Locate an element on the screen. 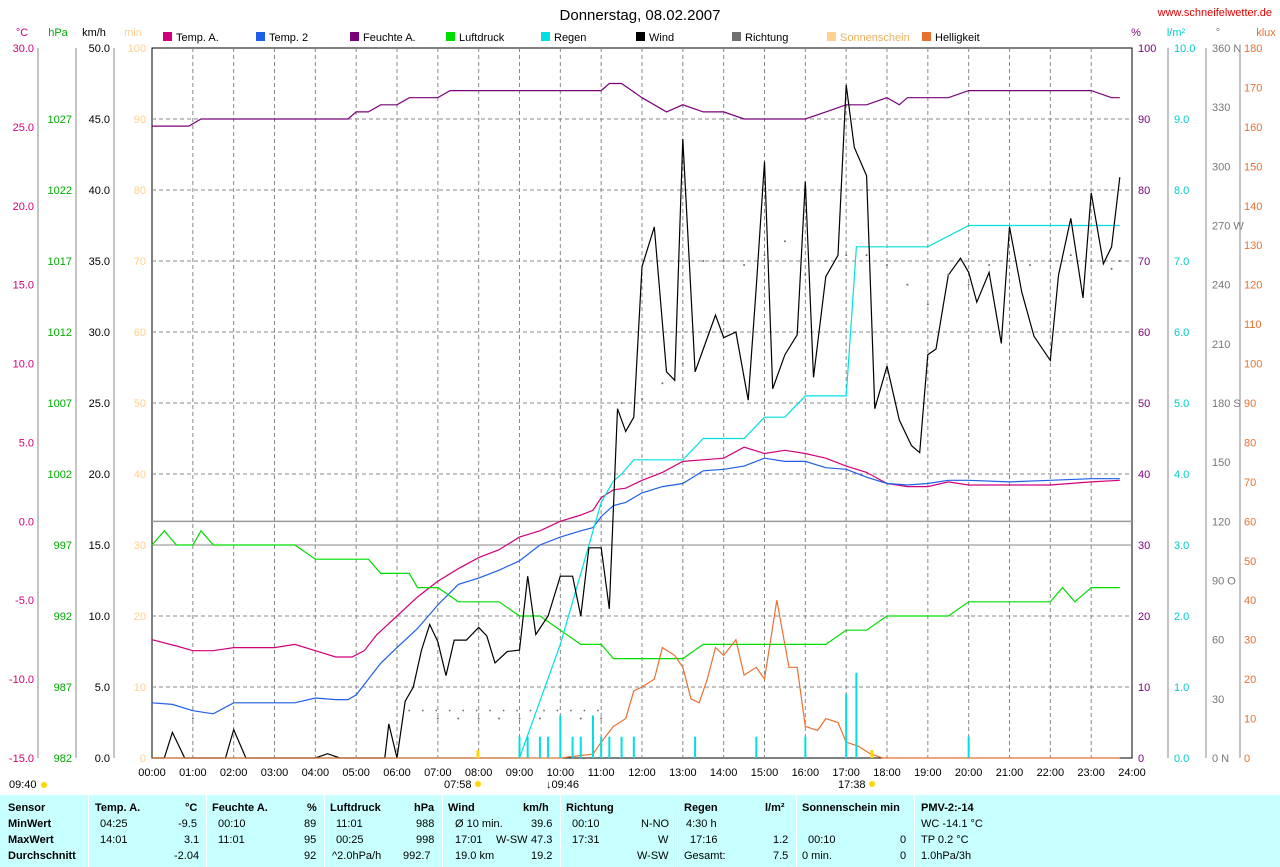 This screenshot has height=867, width=1280. pressure-axis-tick-label: 1012 is located at coordinates (60, 333).